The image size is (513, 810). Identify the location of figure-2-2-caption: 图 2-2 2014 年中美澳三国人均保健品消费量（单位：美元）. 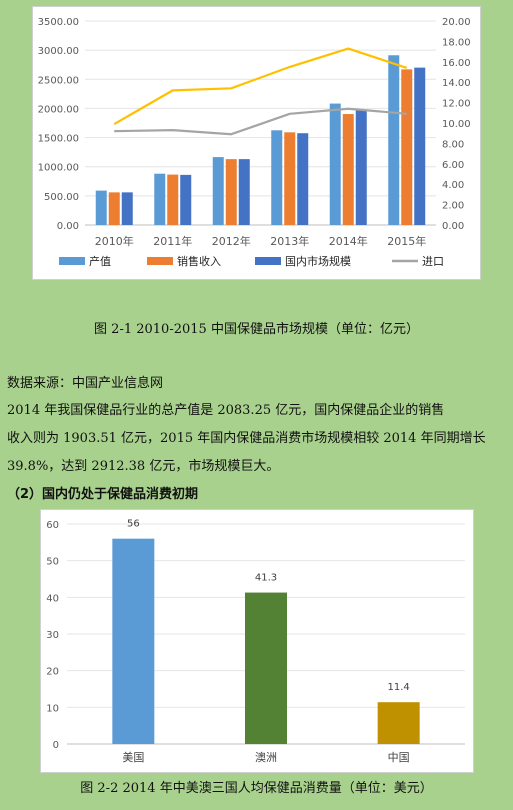
(256, 788).